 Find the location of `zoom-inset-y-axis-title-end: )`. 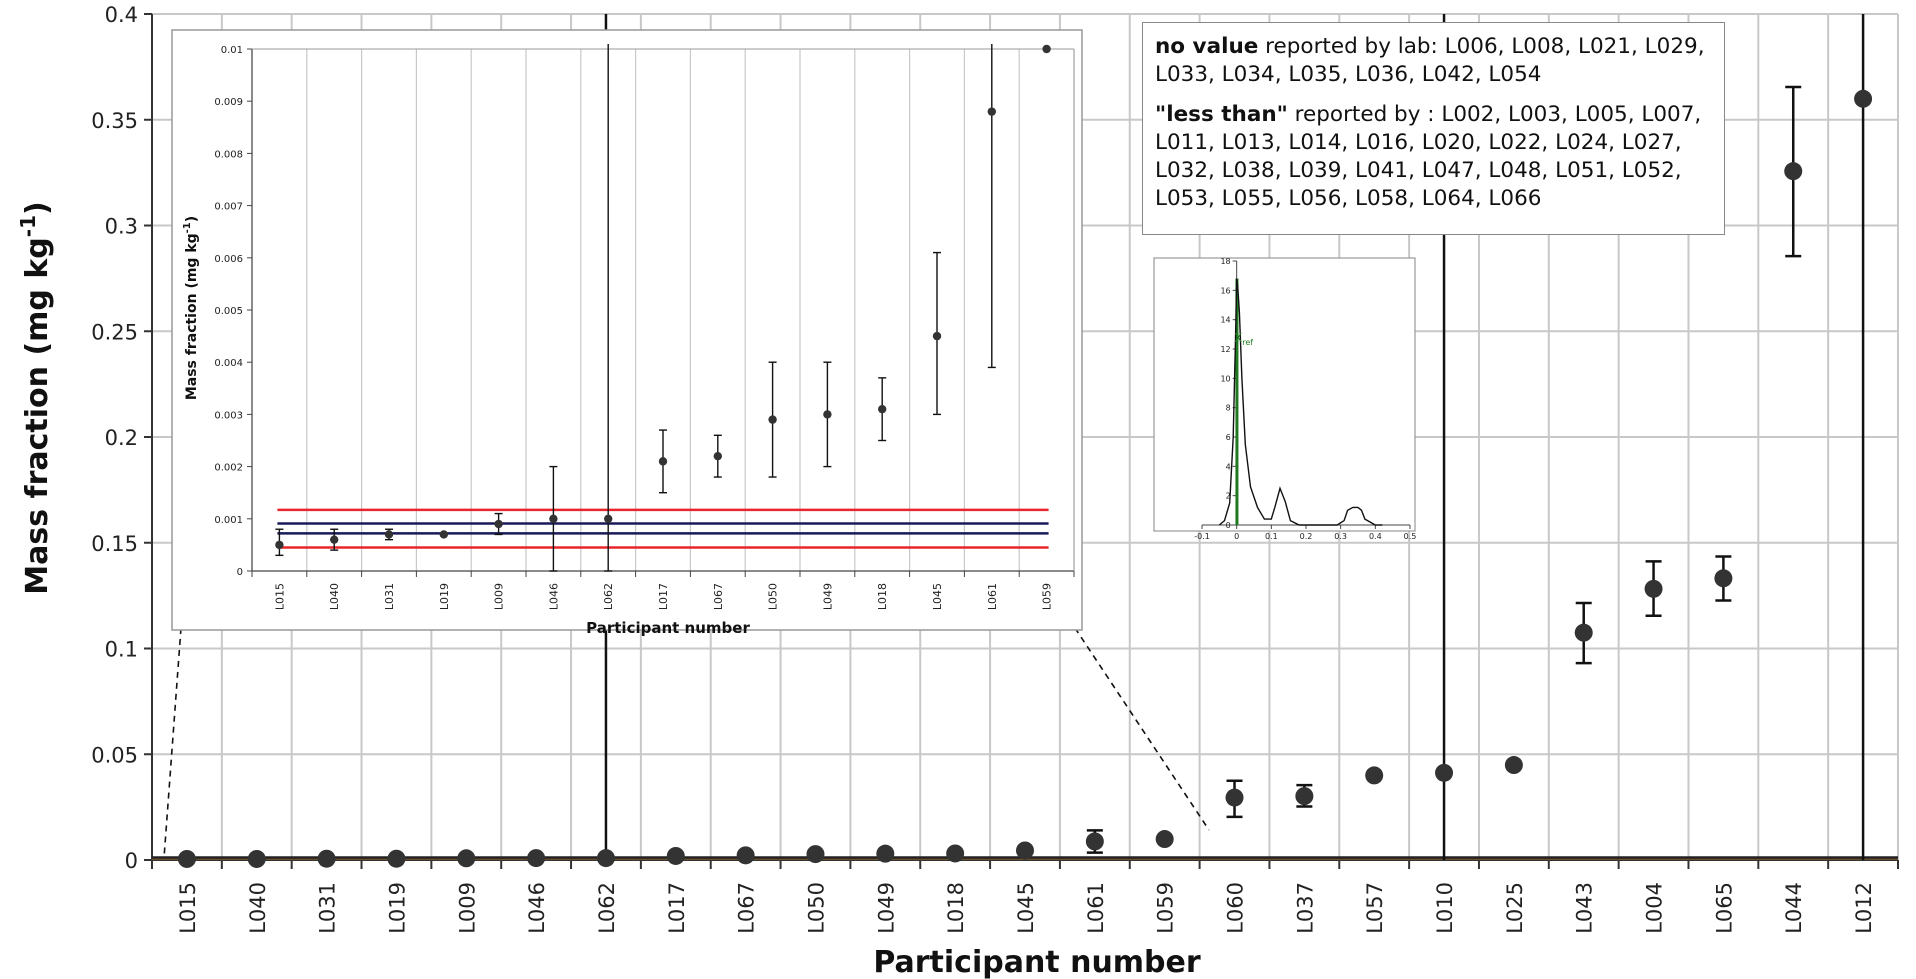

zoom-inset-y-axis-title-end: ) is located at coordinates (192, 219).